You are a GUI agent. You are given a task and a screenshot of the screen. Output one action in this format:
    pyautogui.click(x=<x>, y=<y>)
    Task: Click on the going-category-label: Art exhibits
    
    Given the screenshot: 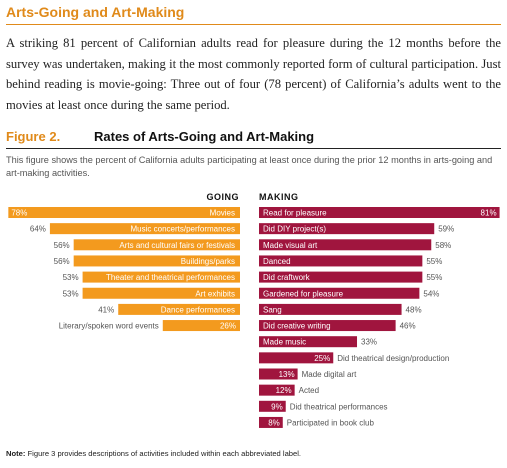 What is the action you would take?
    pyautogui.click(x=215, y=293)
    